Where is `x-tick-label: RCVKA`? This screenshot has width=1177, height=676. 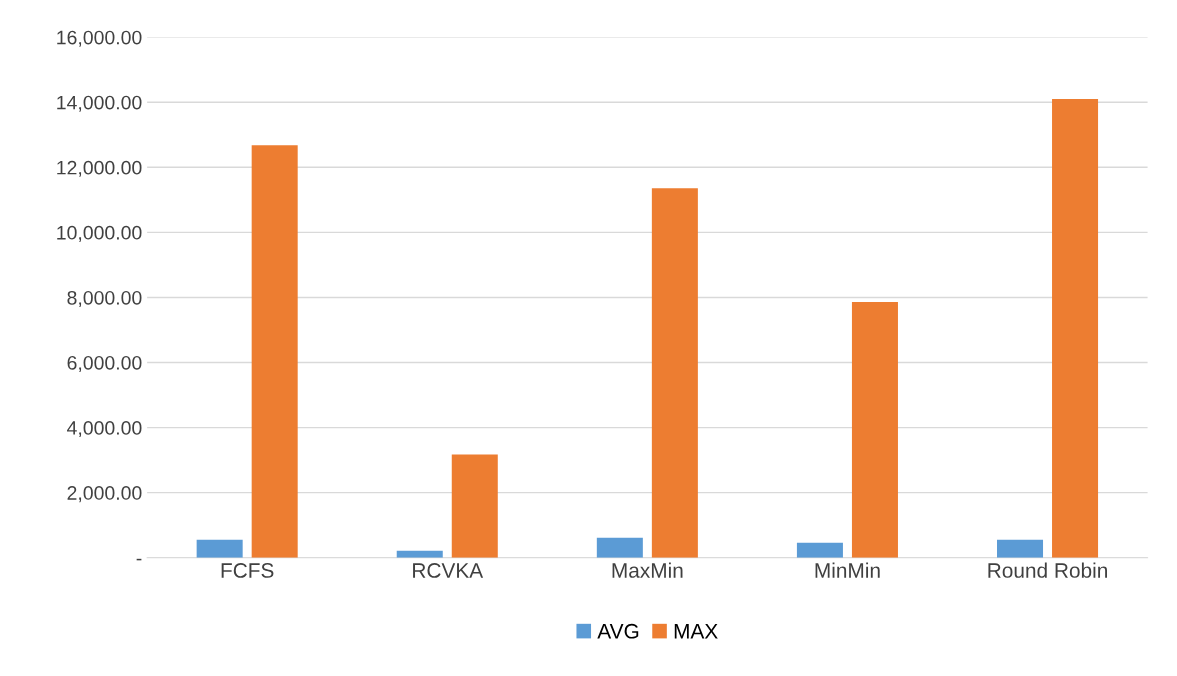
x-tick-label: RCVKA is located at coordinates (448, 570).